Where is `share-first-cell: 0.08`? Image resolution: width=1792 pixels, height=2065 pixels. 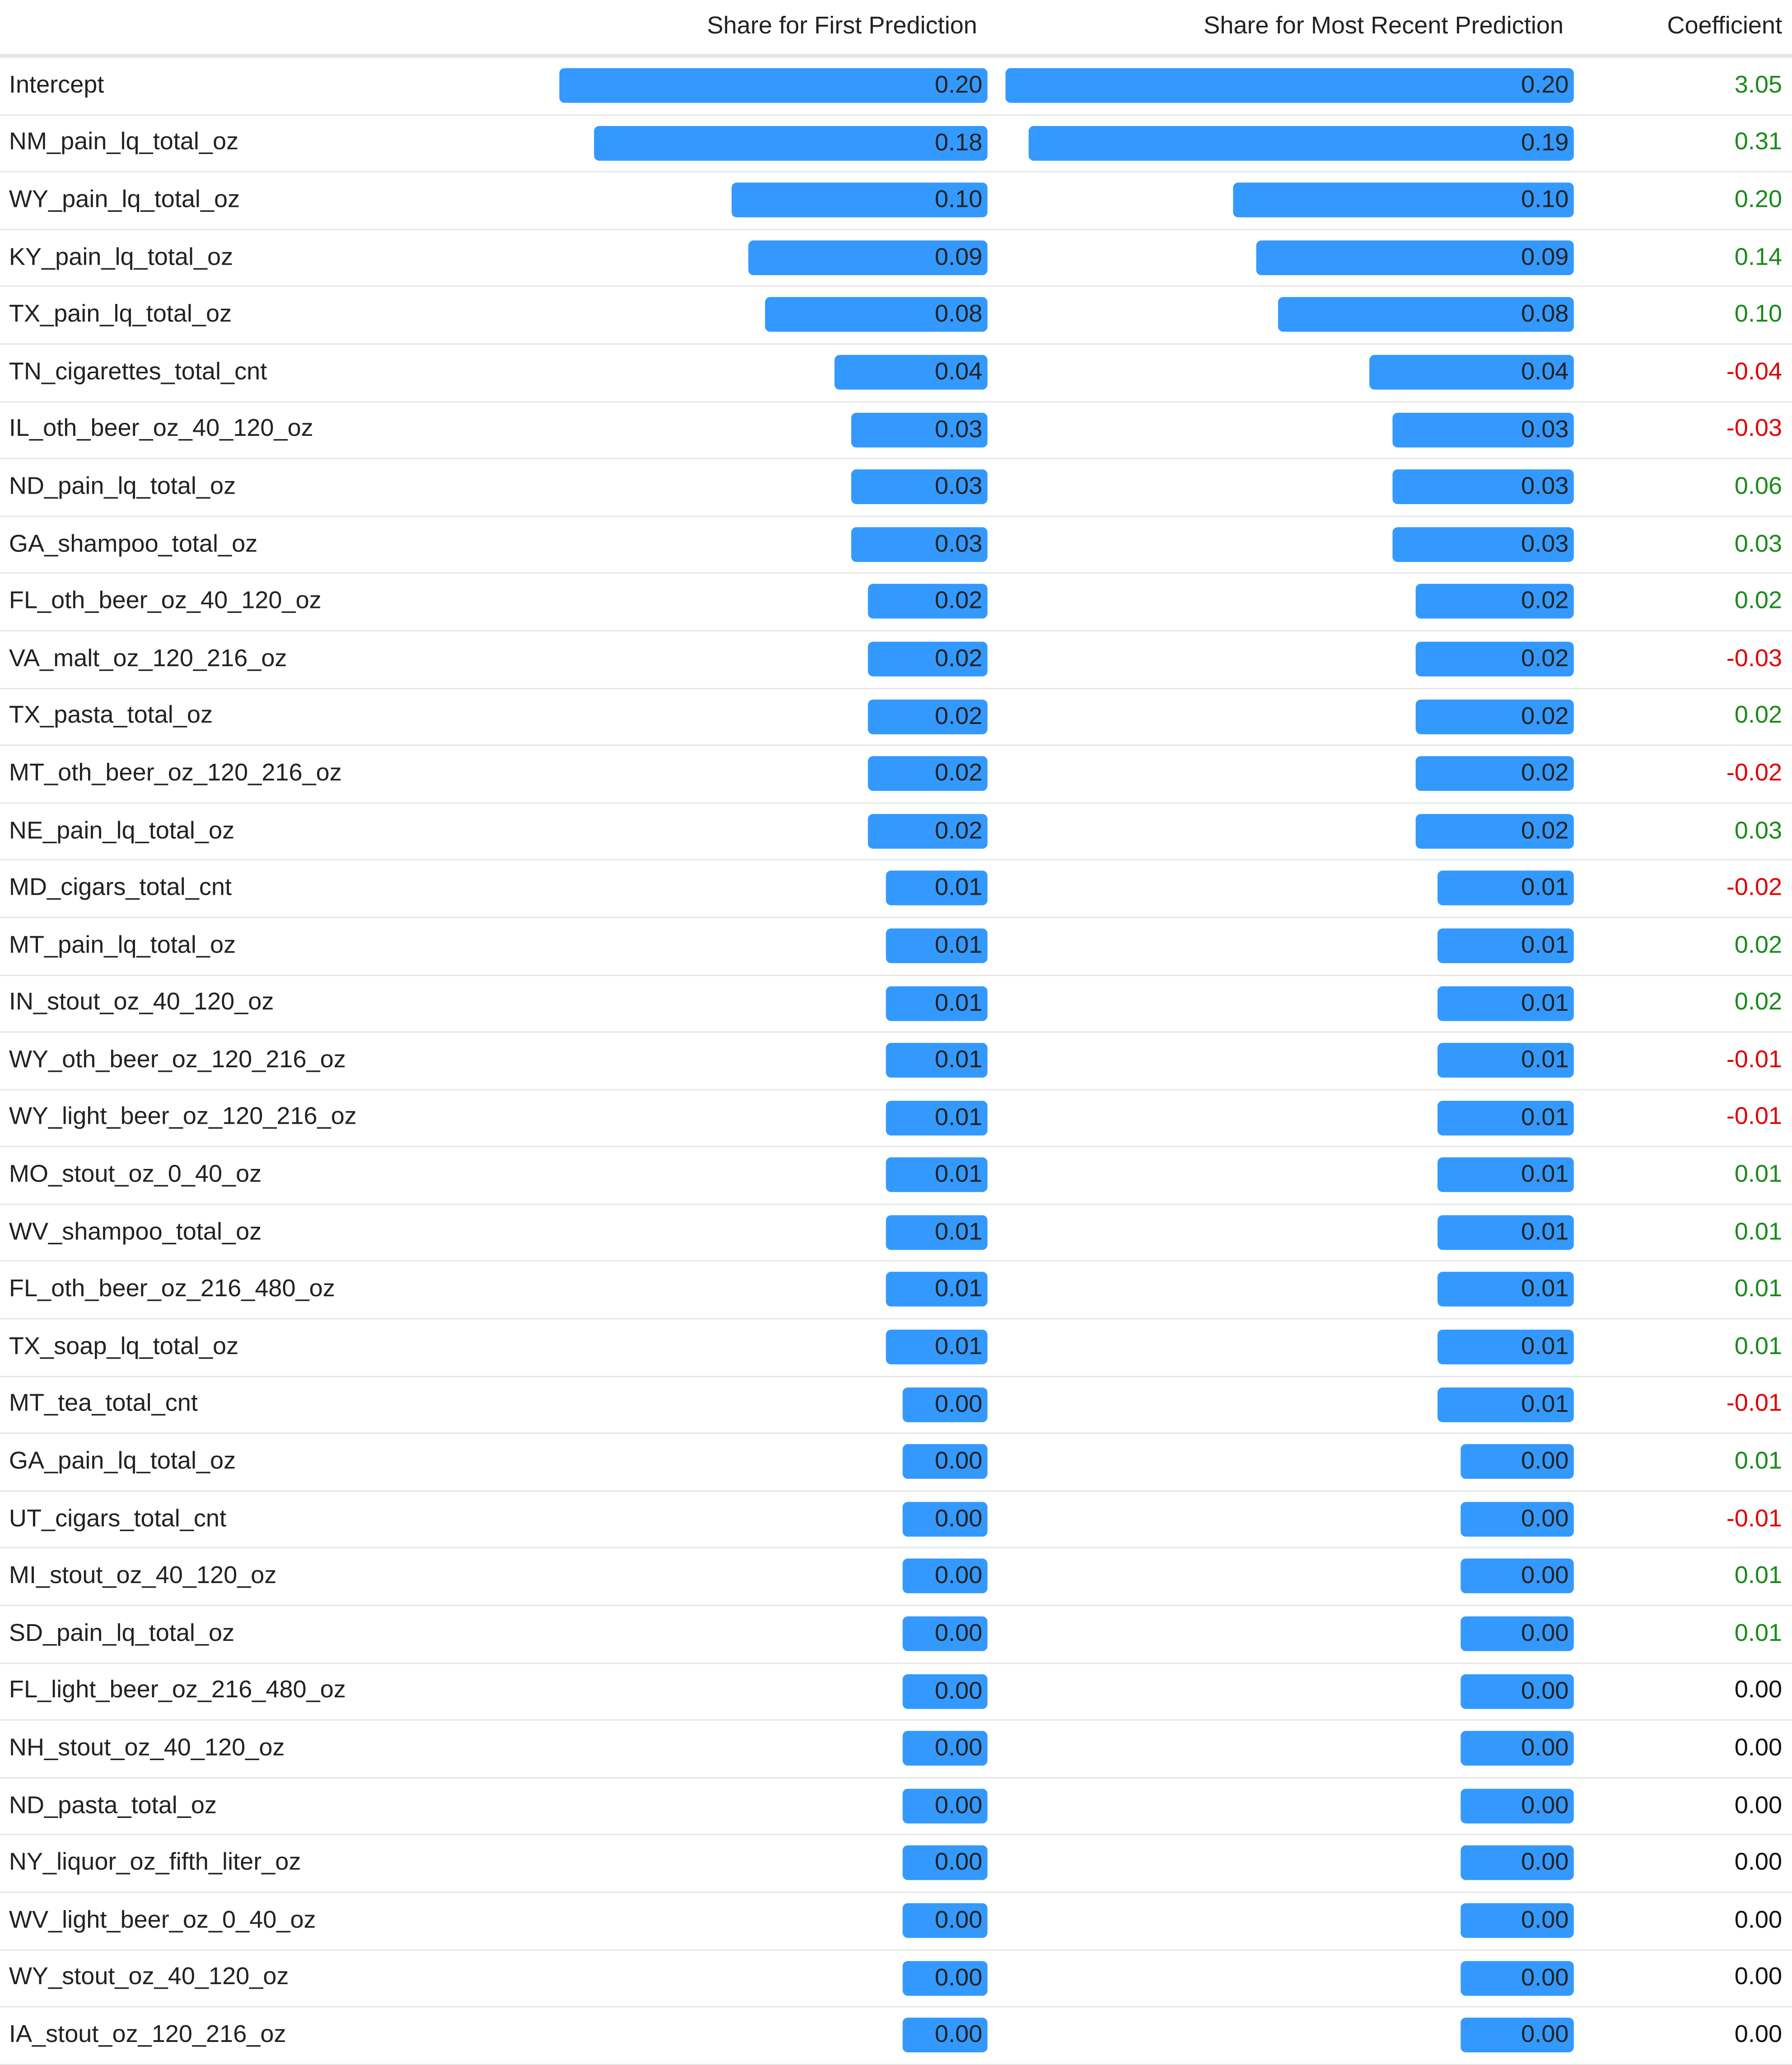
share-first-cell: 0.08 is located at coordinates (773, 315).